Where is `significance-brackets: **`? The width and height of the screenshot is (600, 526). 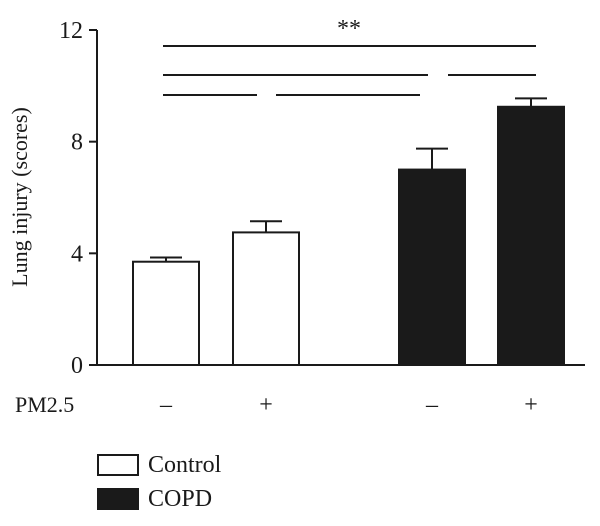
significance-brackets: ** is located at coordinates (349, 56).